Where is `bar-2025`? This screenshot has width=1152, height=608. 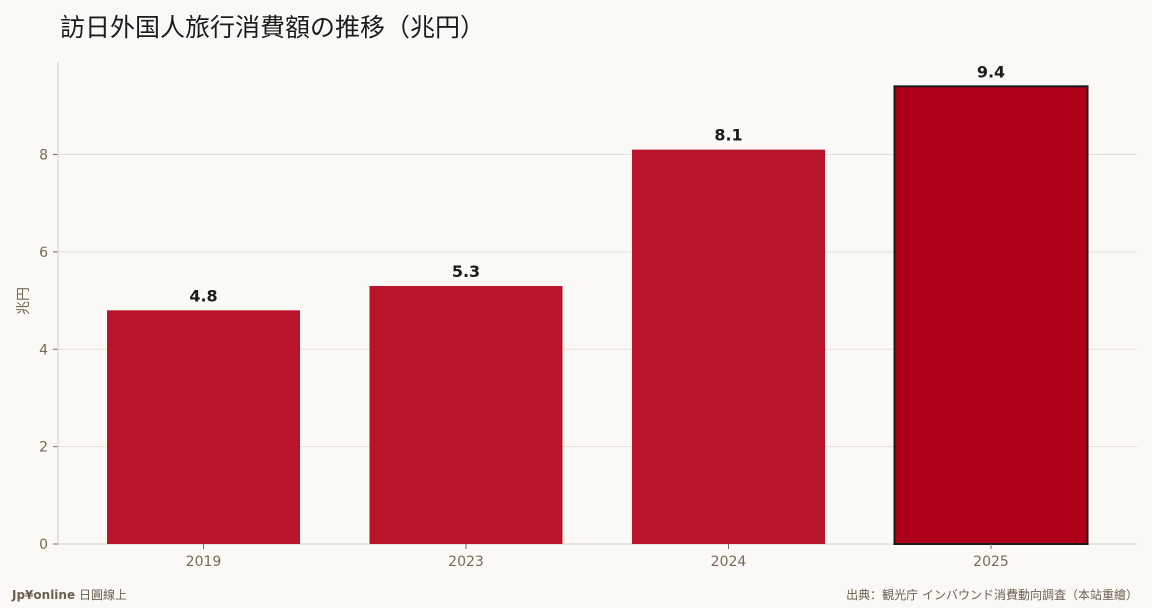 bar-2025 is located at coordinates (991, 315).